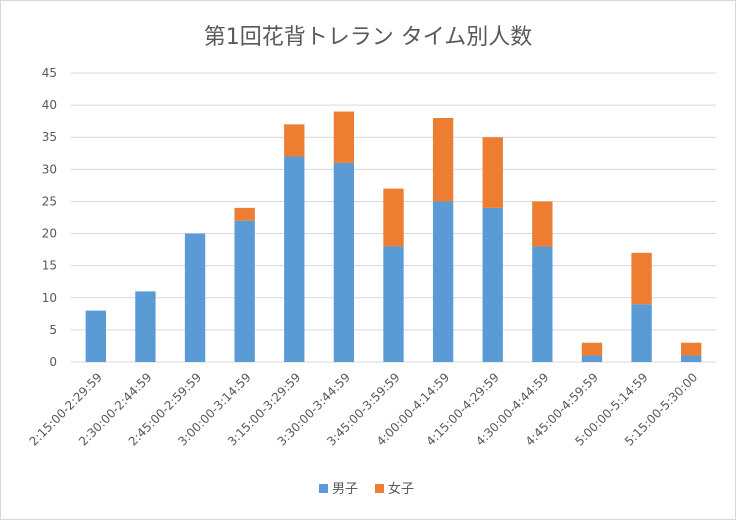 The image size is (736, 520). I want to click on legend: 男子 女子, so click(366, 489).